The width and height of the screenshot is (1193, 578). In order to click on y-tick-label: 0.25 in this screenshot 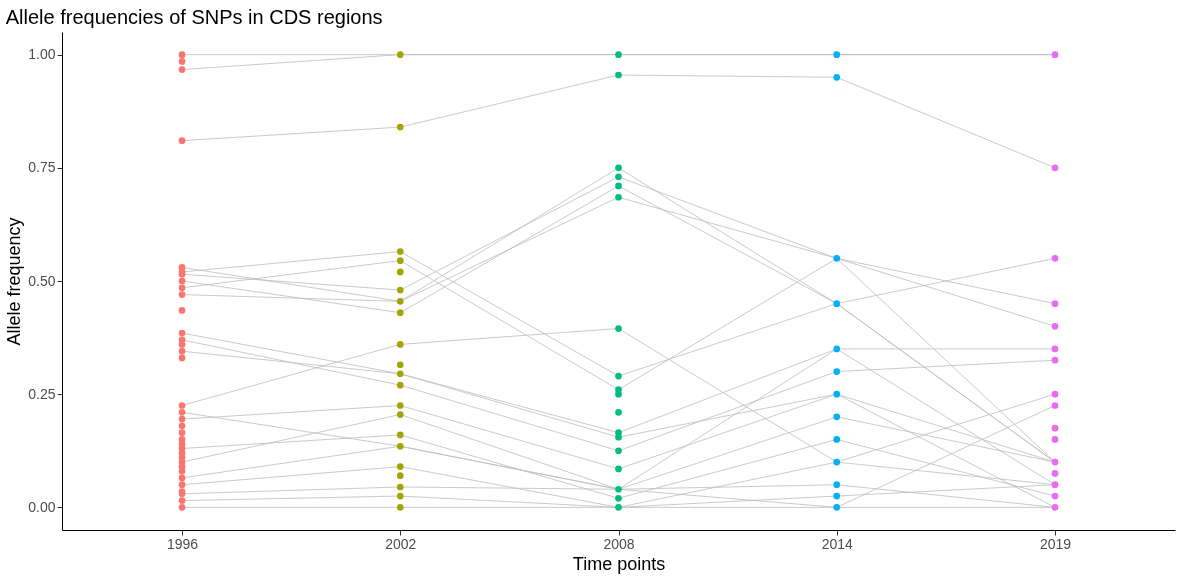, I will do `click(42, 393)`.